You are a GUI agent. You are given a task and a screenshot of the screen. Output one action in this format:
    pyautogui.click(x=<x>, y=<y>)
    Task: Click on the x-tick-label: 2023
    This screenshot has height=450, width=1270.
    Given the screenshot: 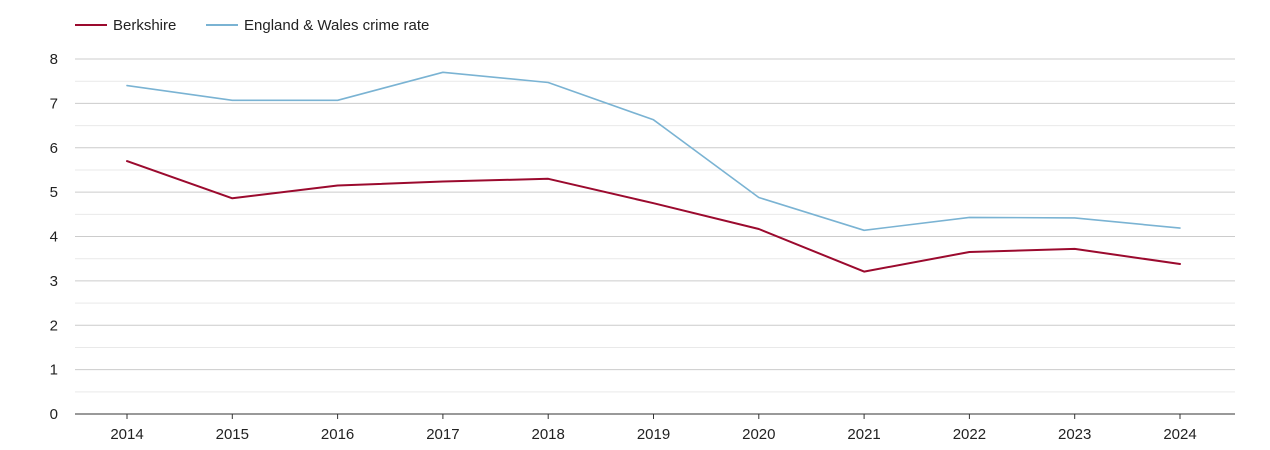 What is the action you would take?
    pyautogui.click(x=1074, y=434)
    